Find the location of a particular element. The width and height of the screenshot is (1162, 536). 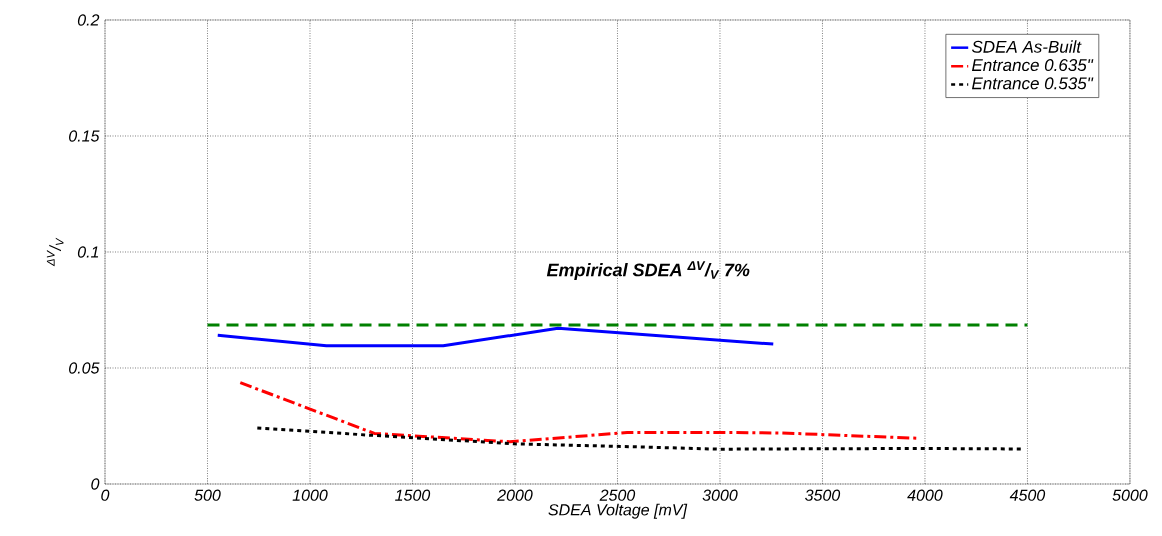

x-tick-label: 0 is located at coordinates (105, 495).